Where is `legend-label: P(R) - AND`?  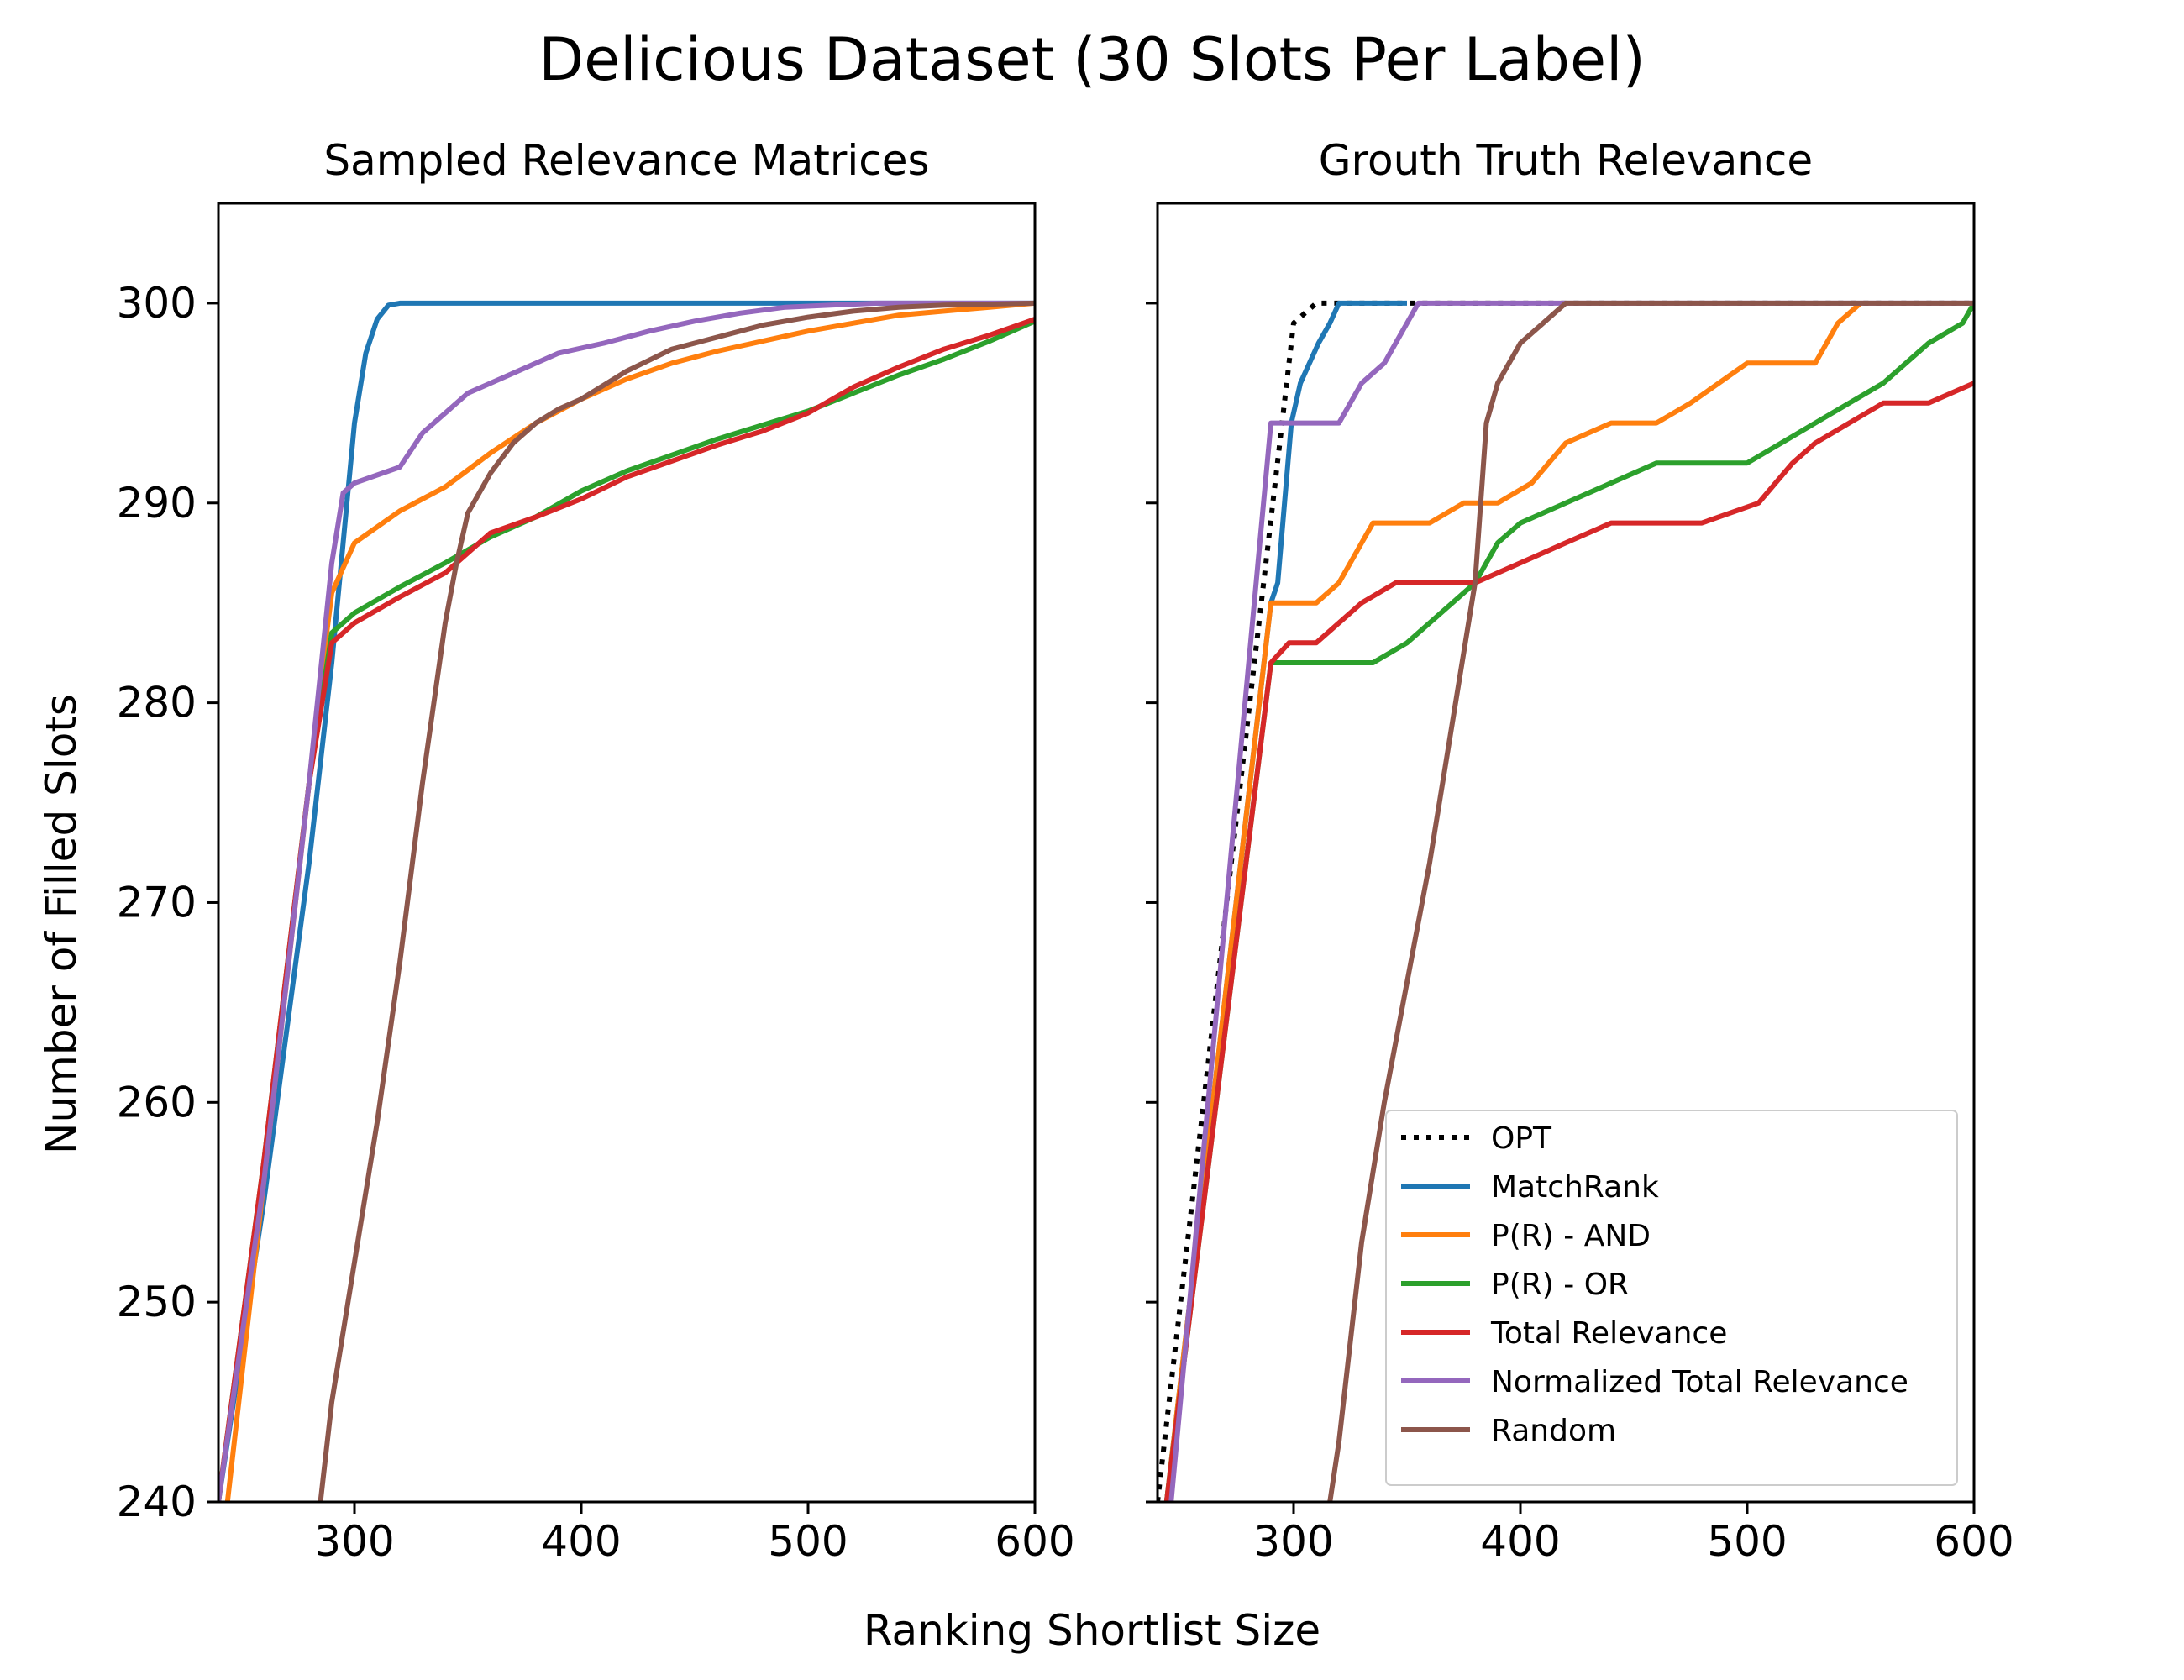
legend-label: P(R) - AND is located at coordinates (1571, 1236).